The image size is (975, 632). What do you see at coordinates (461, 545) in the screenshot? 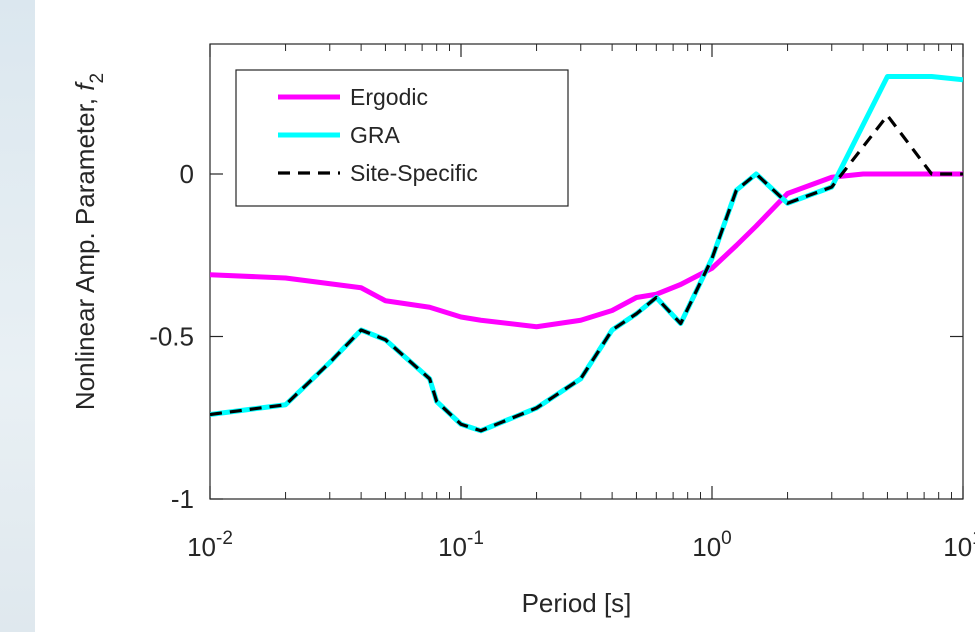
I see `x-tick-label: 10⁻¹` at bounding box center [461, 545].